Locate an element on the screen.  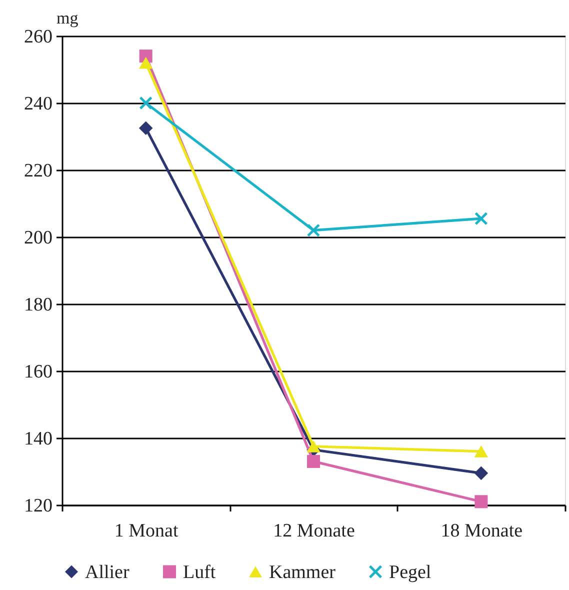
y-tick-label: 140 is located at coordinates (38, 439).